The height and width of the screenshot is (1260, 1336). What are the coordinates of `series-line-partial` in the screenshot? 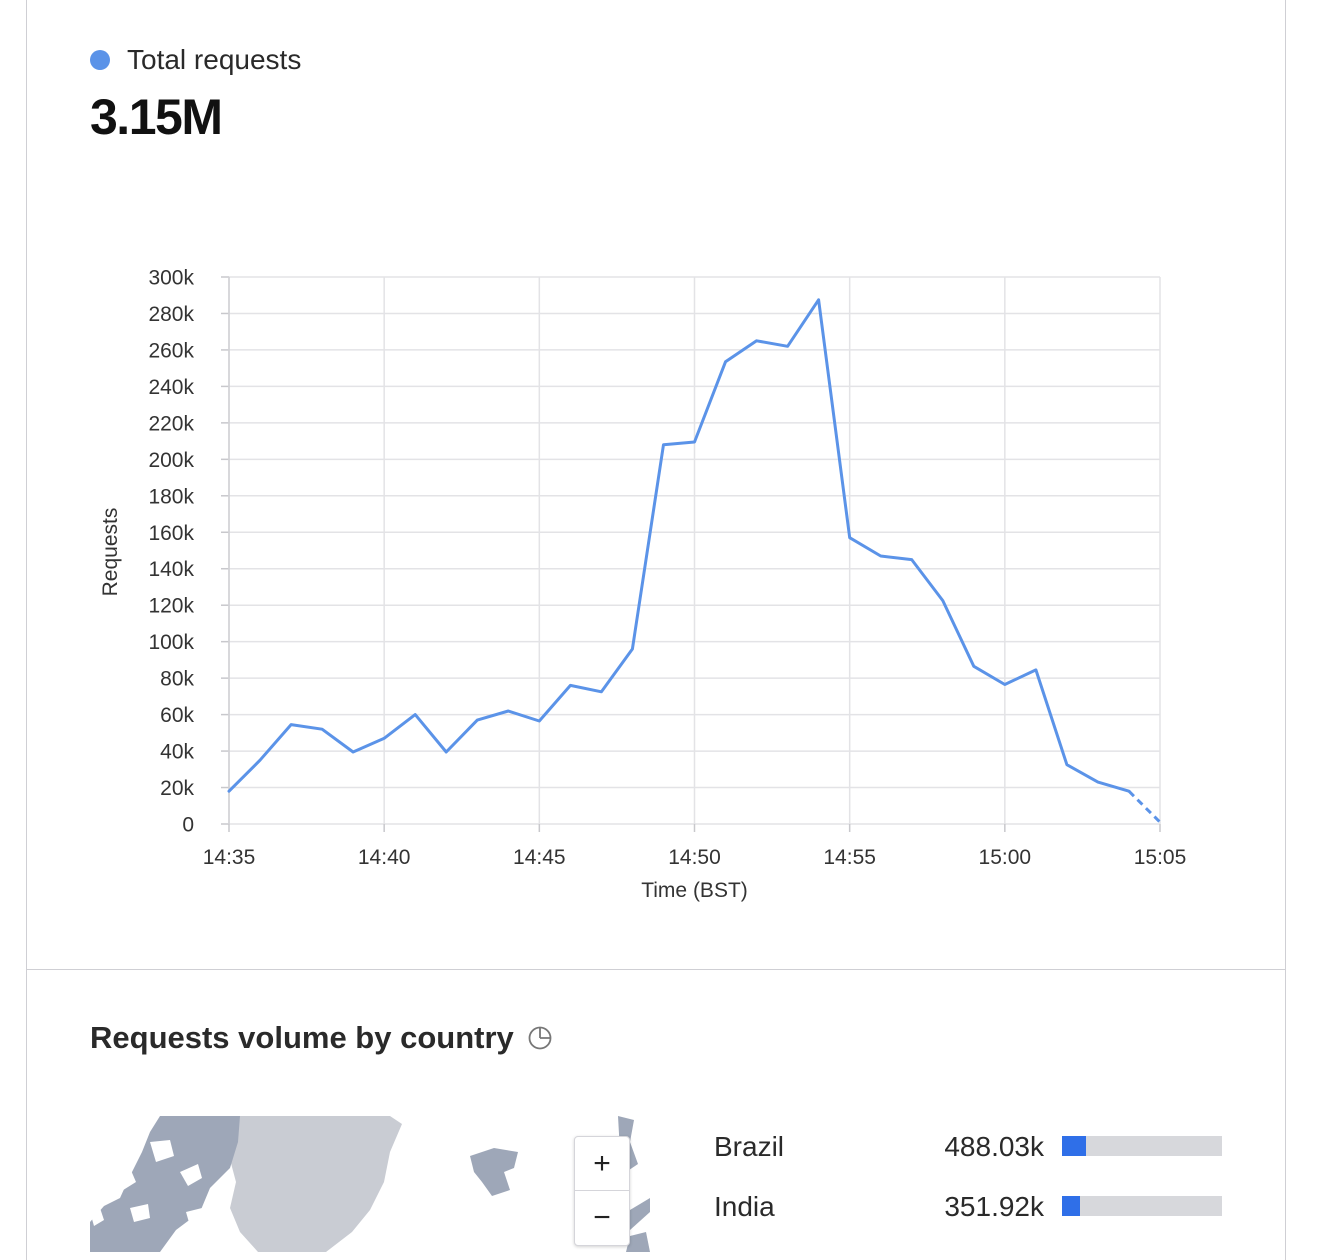 It's located at (1144, 806).